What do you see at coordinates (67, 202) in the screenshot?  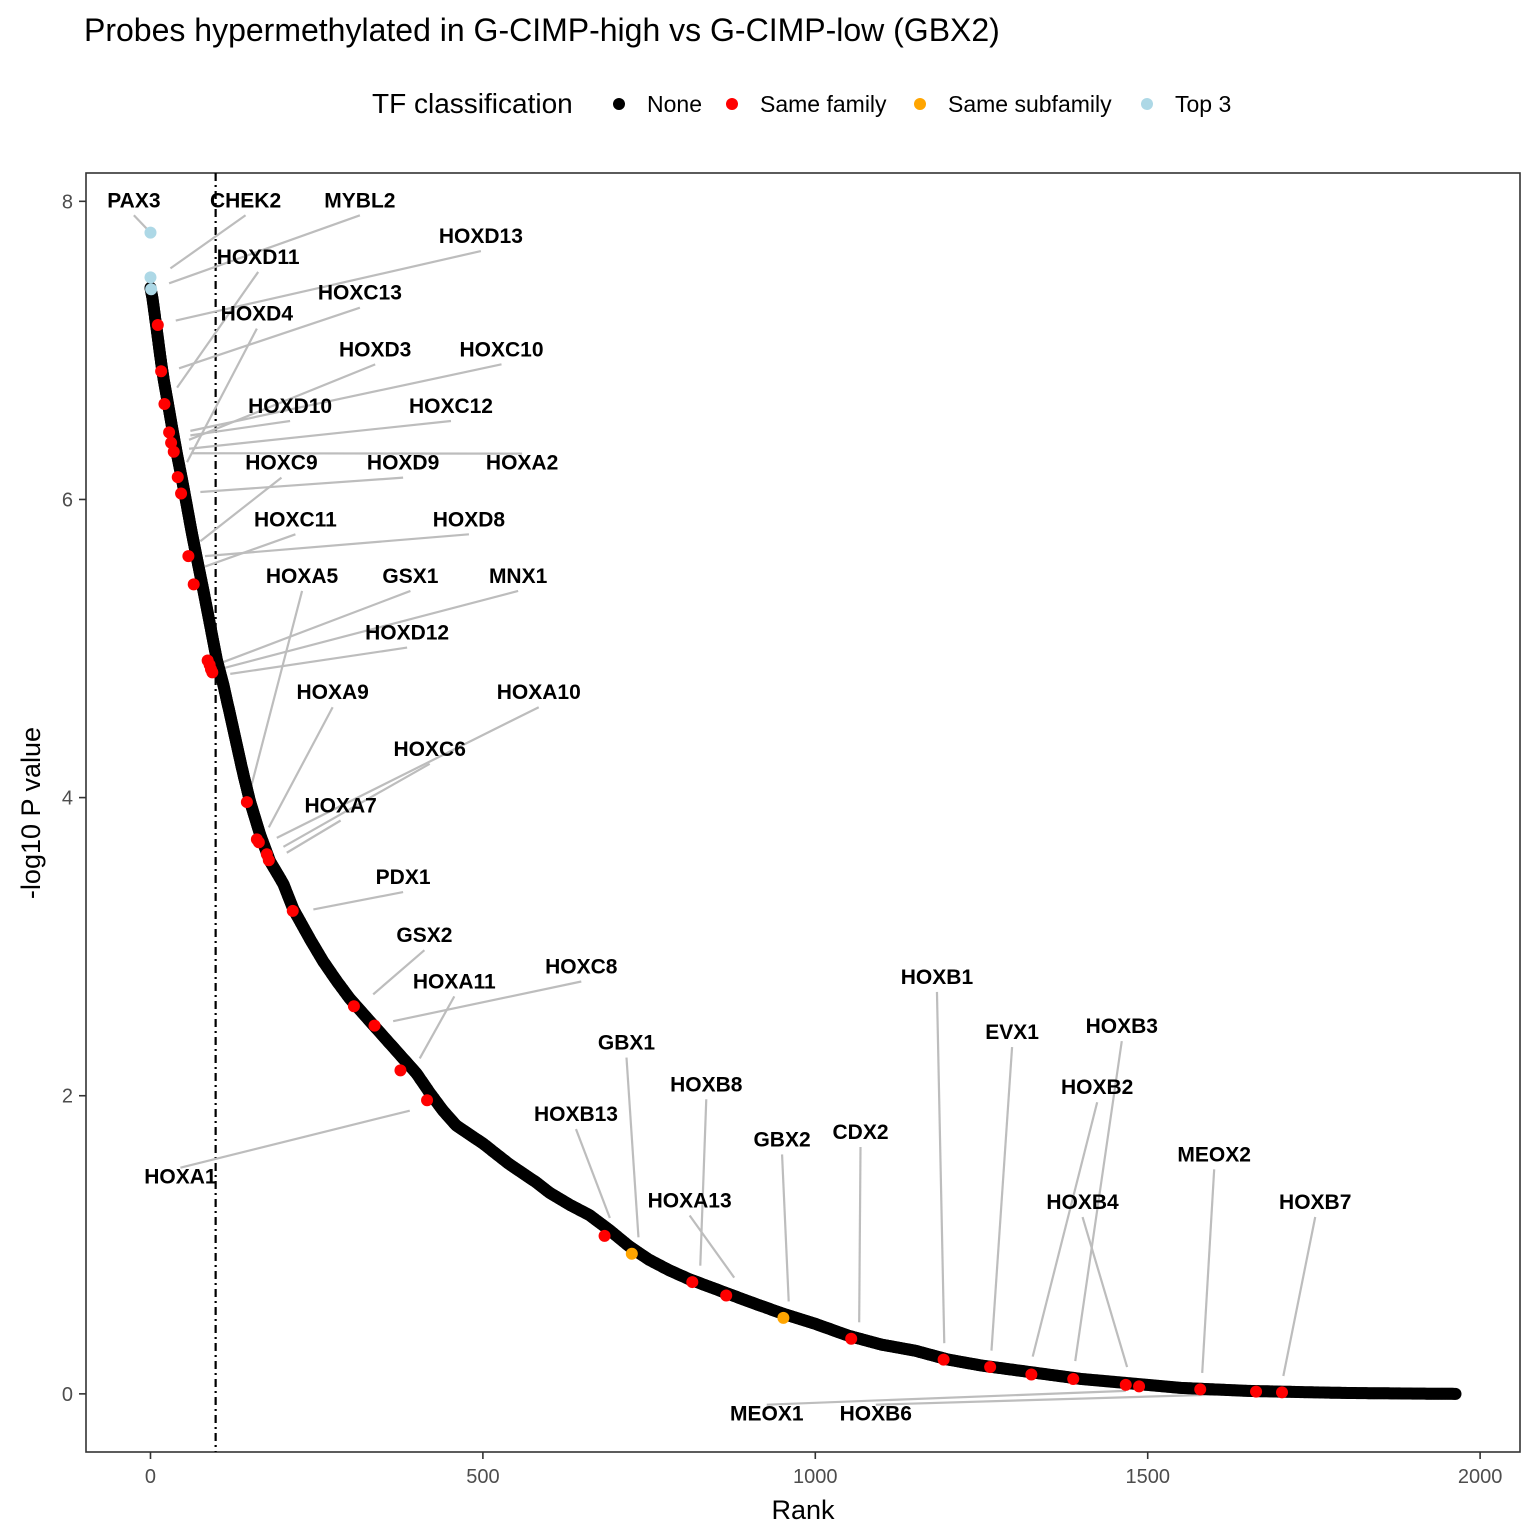 I see `y-tick-label-4: 8` at bounding box center [67, 202].